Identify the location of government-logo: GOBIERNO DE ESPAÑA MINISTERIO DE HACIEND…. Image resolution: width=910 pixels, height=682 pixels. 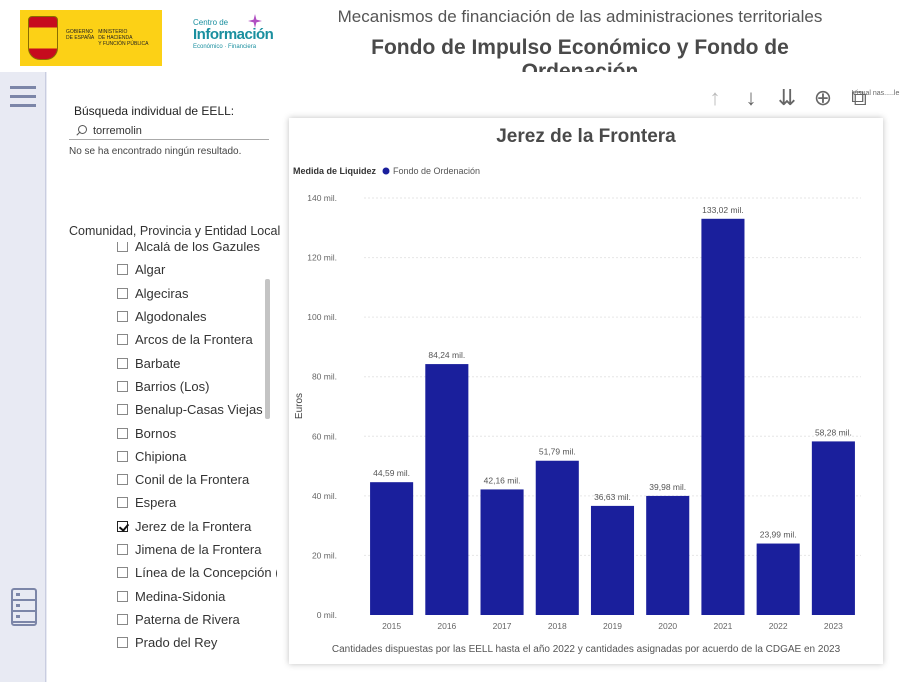
(91, 38).